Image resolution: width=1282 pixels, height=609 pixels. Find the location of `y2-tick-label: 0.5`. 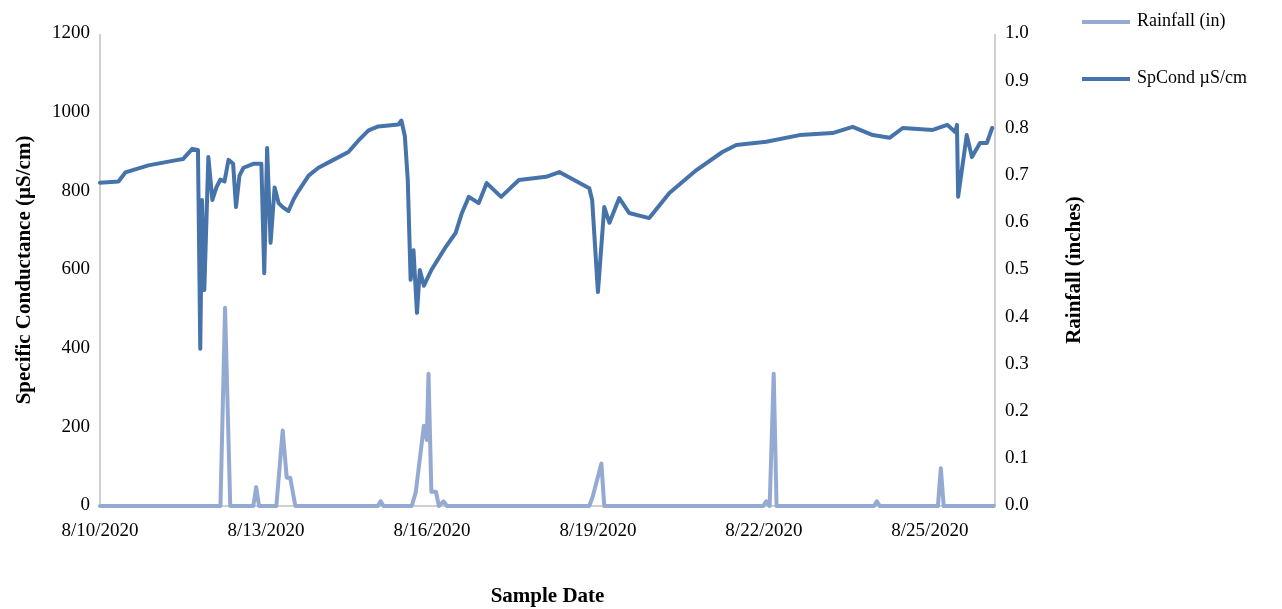

y2-tick-label: 0.5 is located at coordinates (1017, 268).